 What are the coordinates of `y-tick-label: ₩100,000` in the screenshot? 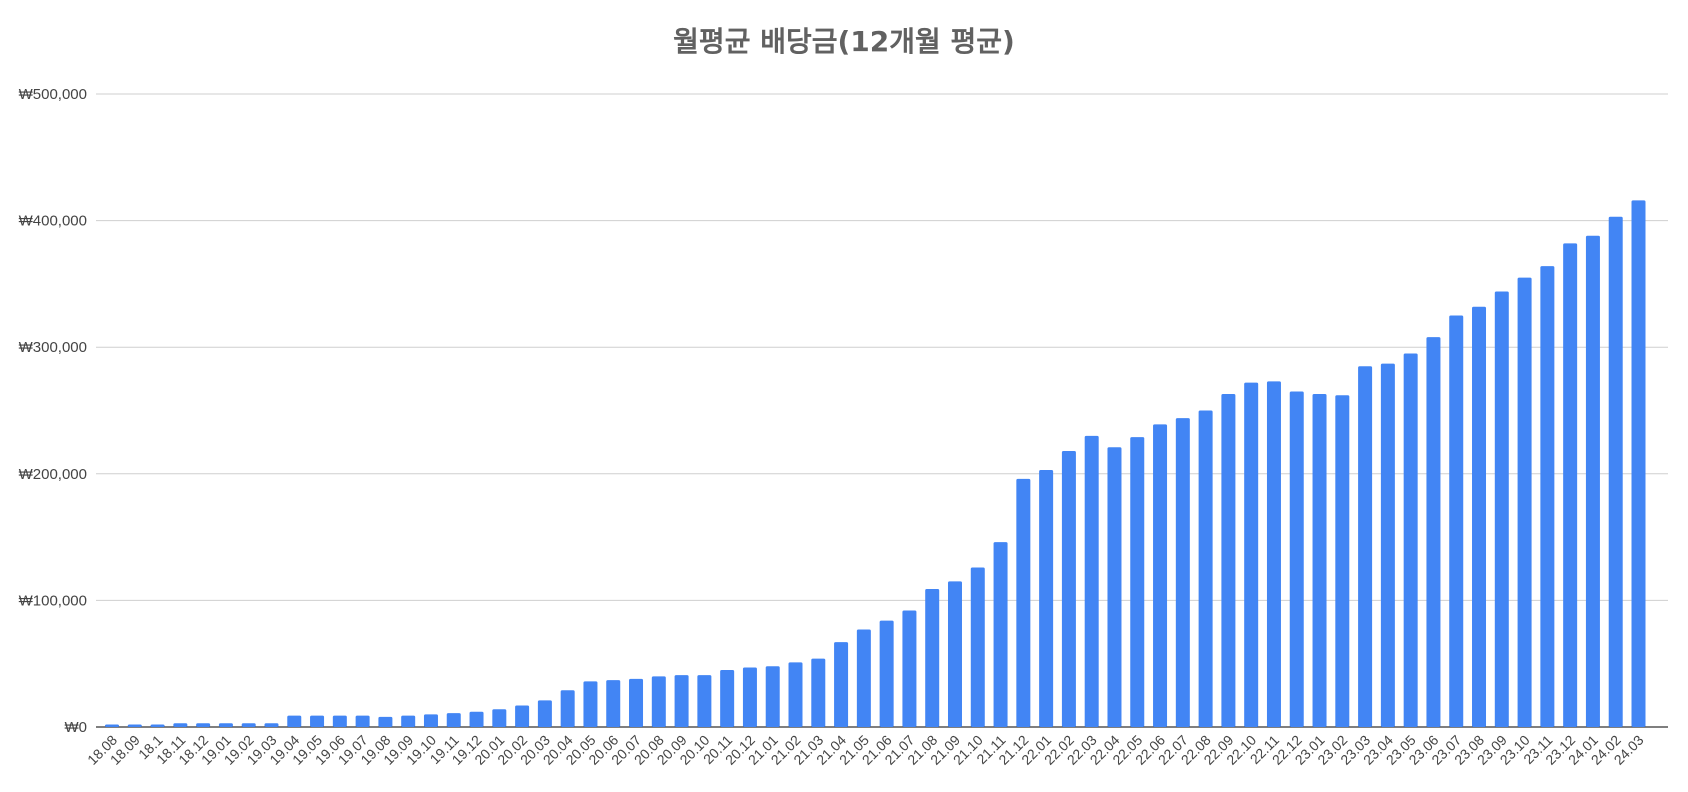 It's located at (53, 600).